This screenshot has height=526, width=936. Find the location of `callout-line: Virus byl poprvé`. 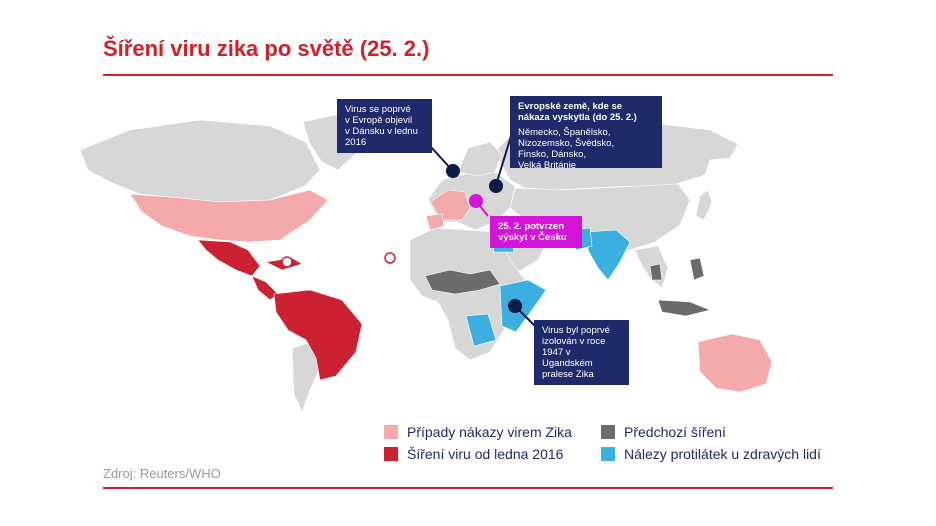

callout-line: Virus byl poprvé is located at coordinates (576, 330).